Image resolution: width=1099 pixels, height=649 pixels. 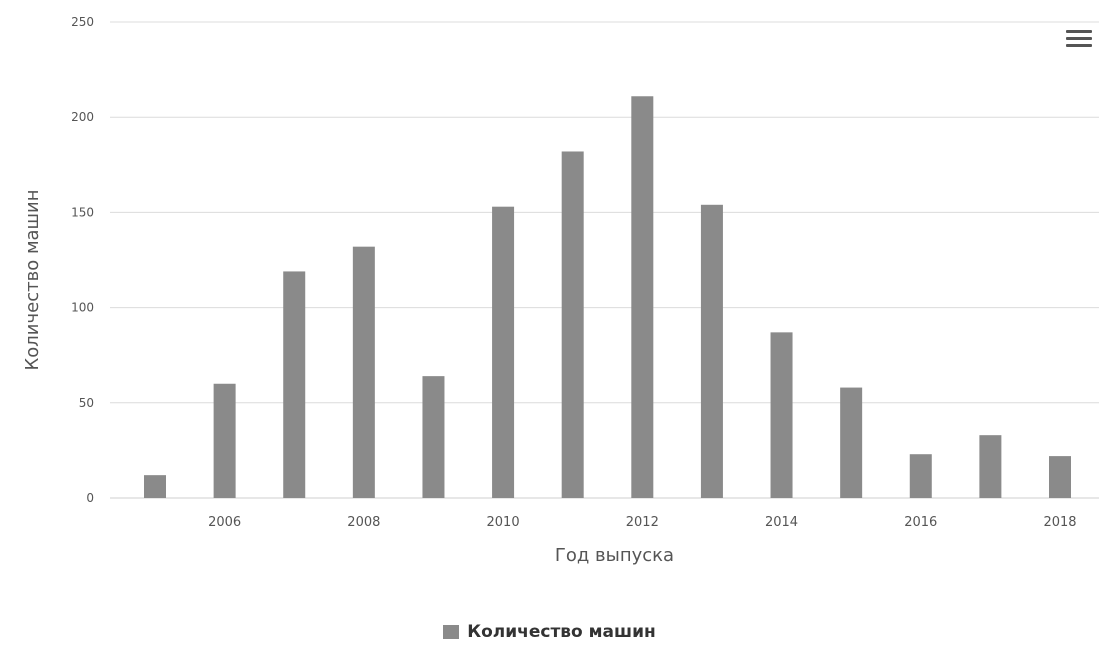 What do you see at coordinates (32, 280) in the screenshot?
I see `y-axis-title: Количество машин` at bounding box center [32, 280].